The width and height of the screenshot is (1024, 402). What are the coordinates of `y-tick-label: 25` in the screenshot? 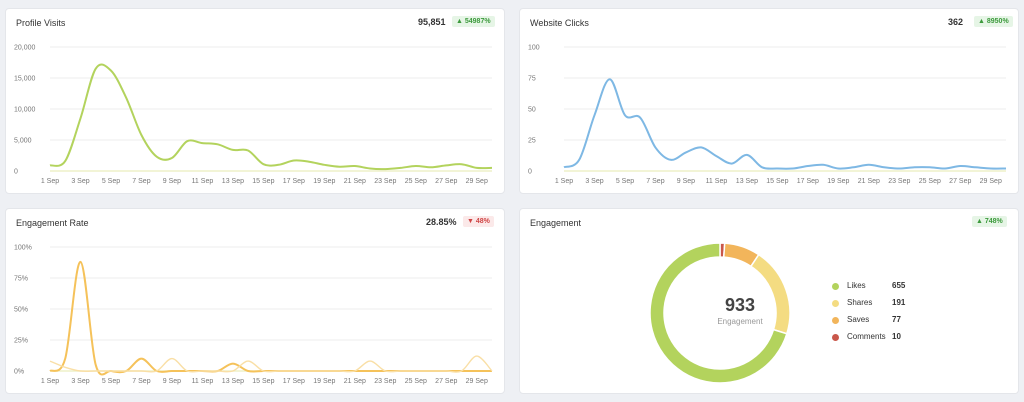 It's located at (532, 141).